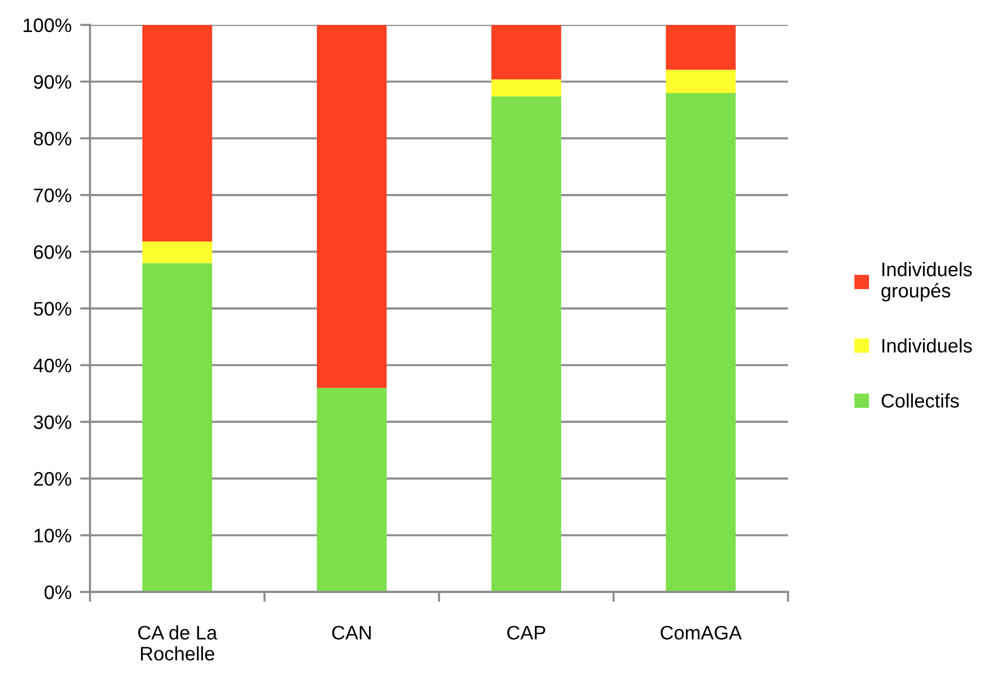 The width and height of the screenshot is (991, 673). What do you see at coordinates (701, 633) in the screenshot?
I see `x-tick-label: ComAGA` at bounding box center [701, 633].